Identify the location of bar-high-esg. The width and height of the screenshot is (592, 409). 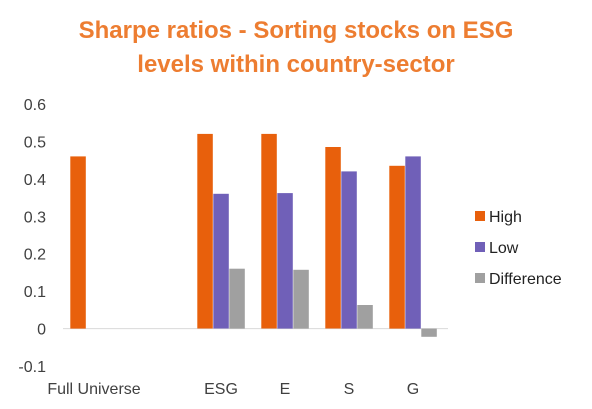
(205, 231).